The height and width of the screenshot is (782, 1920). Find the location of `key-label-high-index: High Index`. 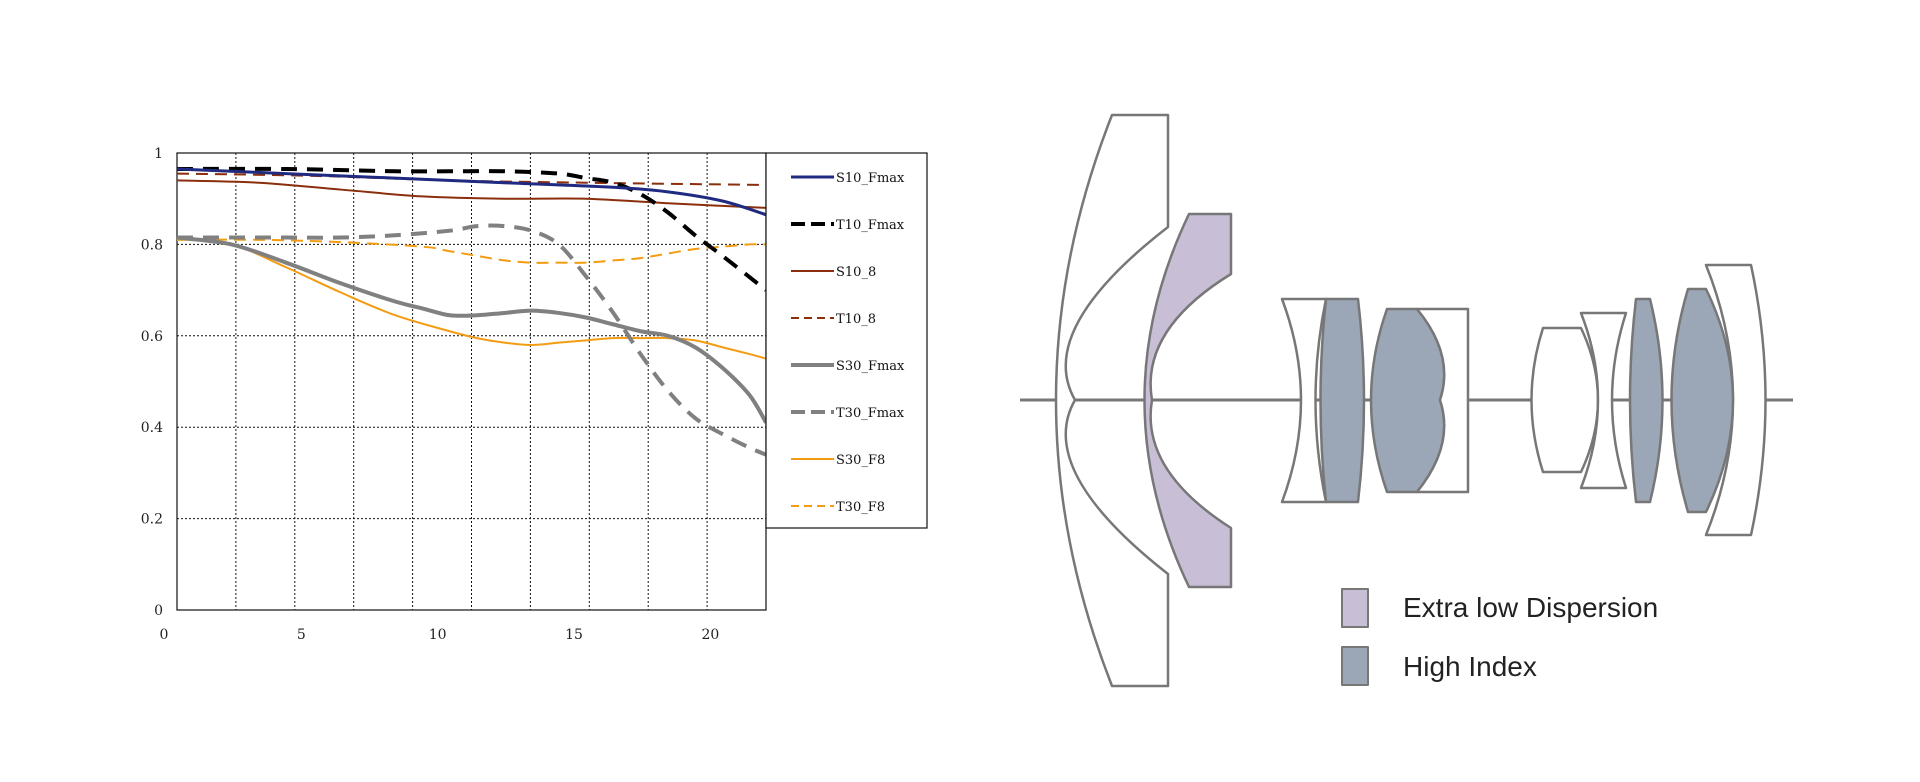

key-label-high-index: High Index is located at coordinates (1470, 666).